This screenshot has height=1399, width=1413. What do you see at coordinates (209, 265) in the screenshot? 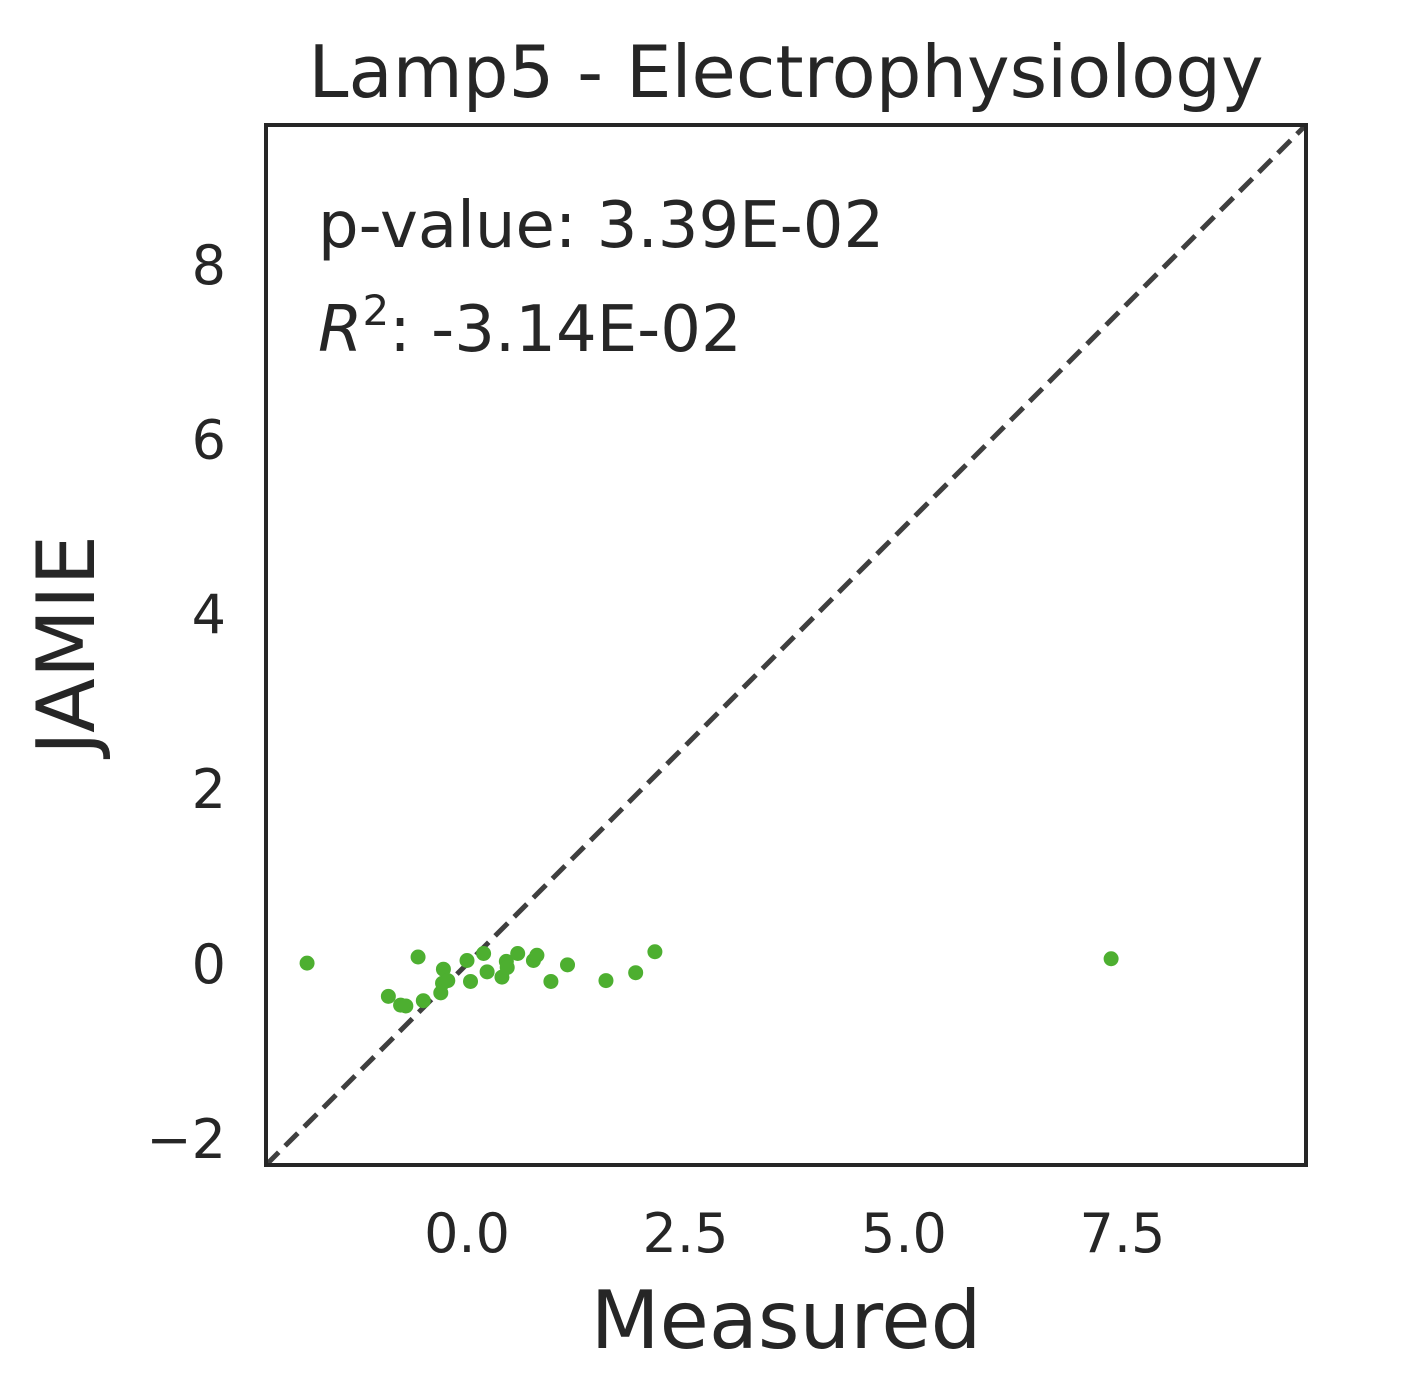
I see `y-tick-label-6: 8` at bounding box center [209, 265].